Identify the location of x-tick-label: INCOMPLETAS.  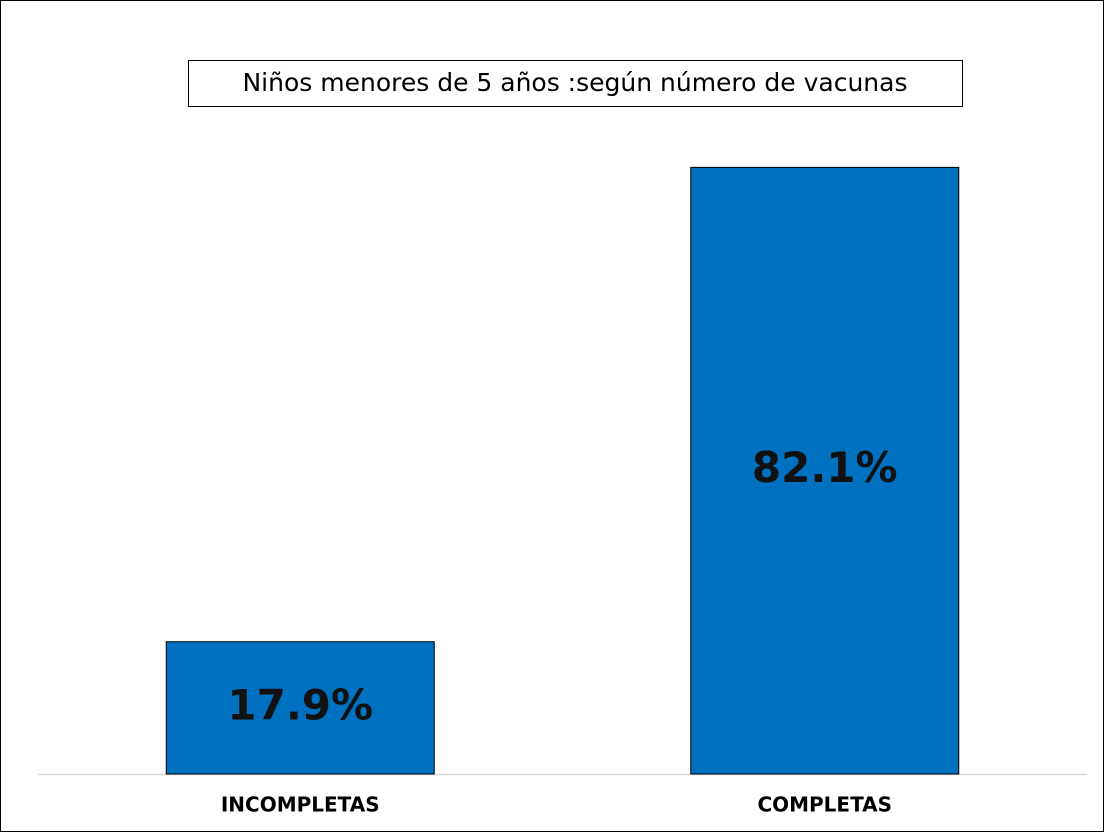
(300, 805).